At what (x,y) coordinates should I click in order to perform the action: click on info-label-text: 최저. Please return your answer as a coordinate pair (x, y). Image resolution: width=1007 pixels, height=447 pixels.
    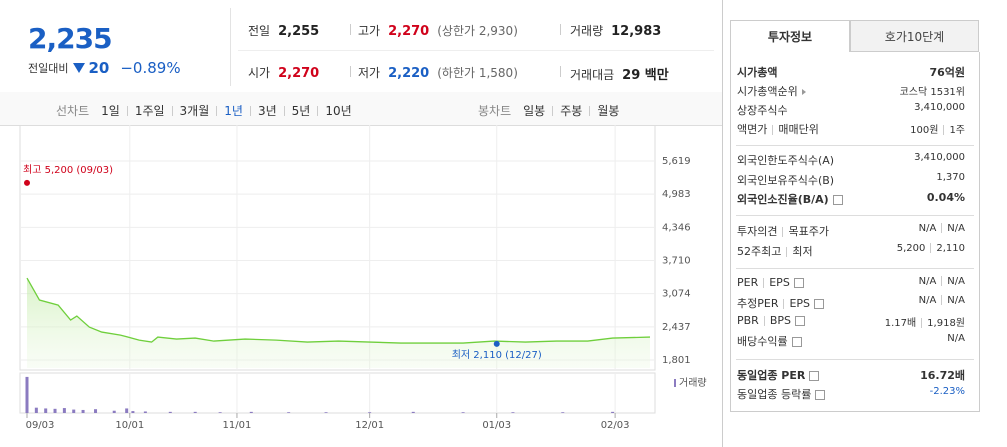
    Looking at the image, I should click on (802, 251).